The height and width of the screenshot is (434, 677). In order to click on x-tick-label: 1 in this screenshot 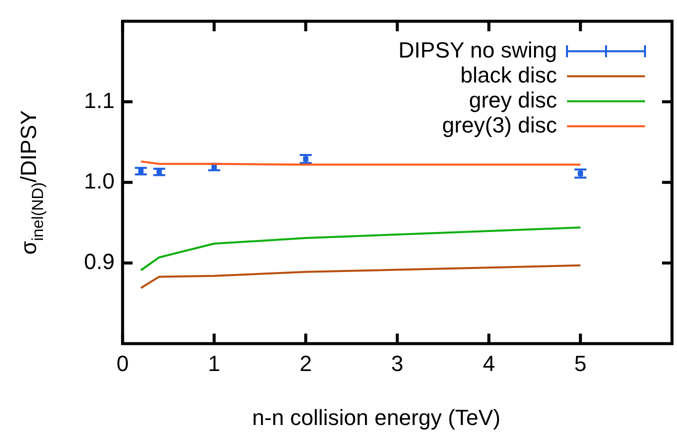, I will do `click(214, 363)`.